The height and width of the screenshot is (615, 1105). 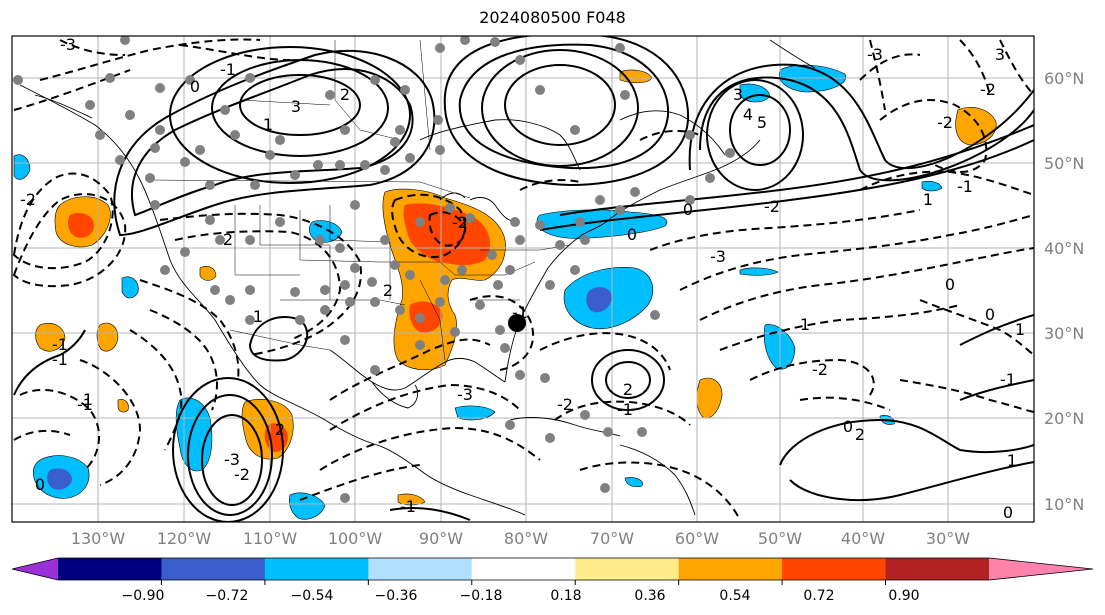 What do you see at coordinates (818, 596) in the screenshot?
I see `colorbar-tick-label: 0.72` at bounding box center [818, 596].